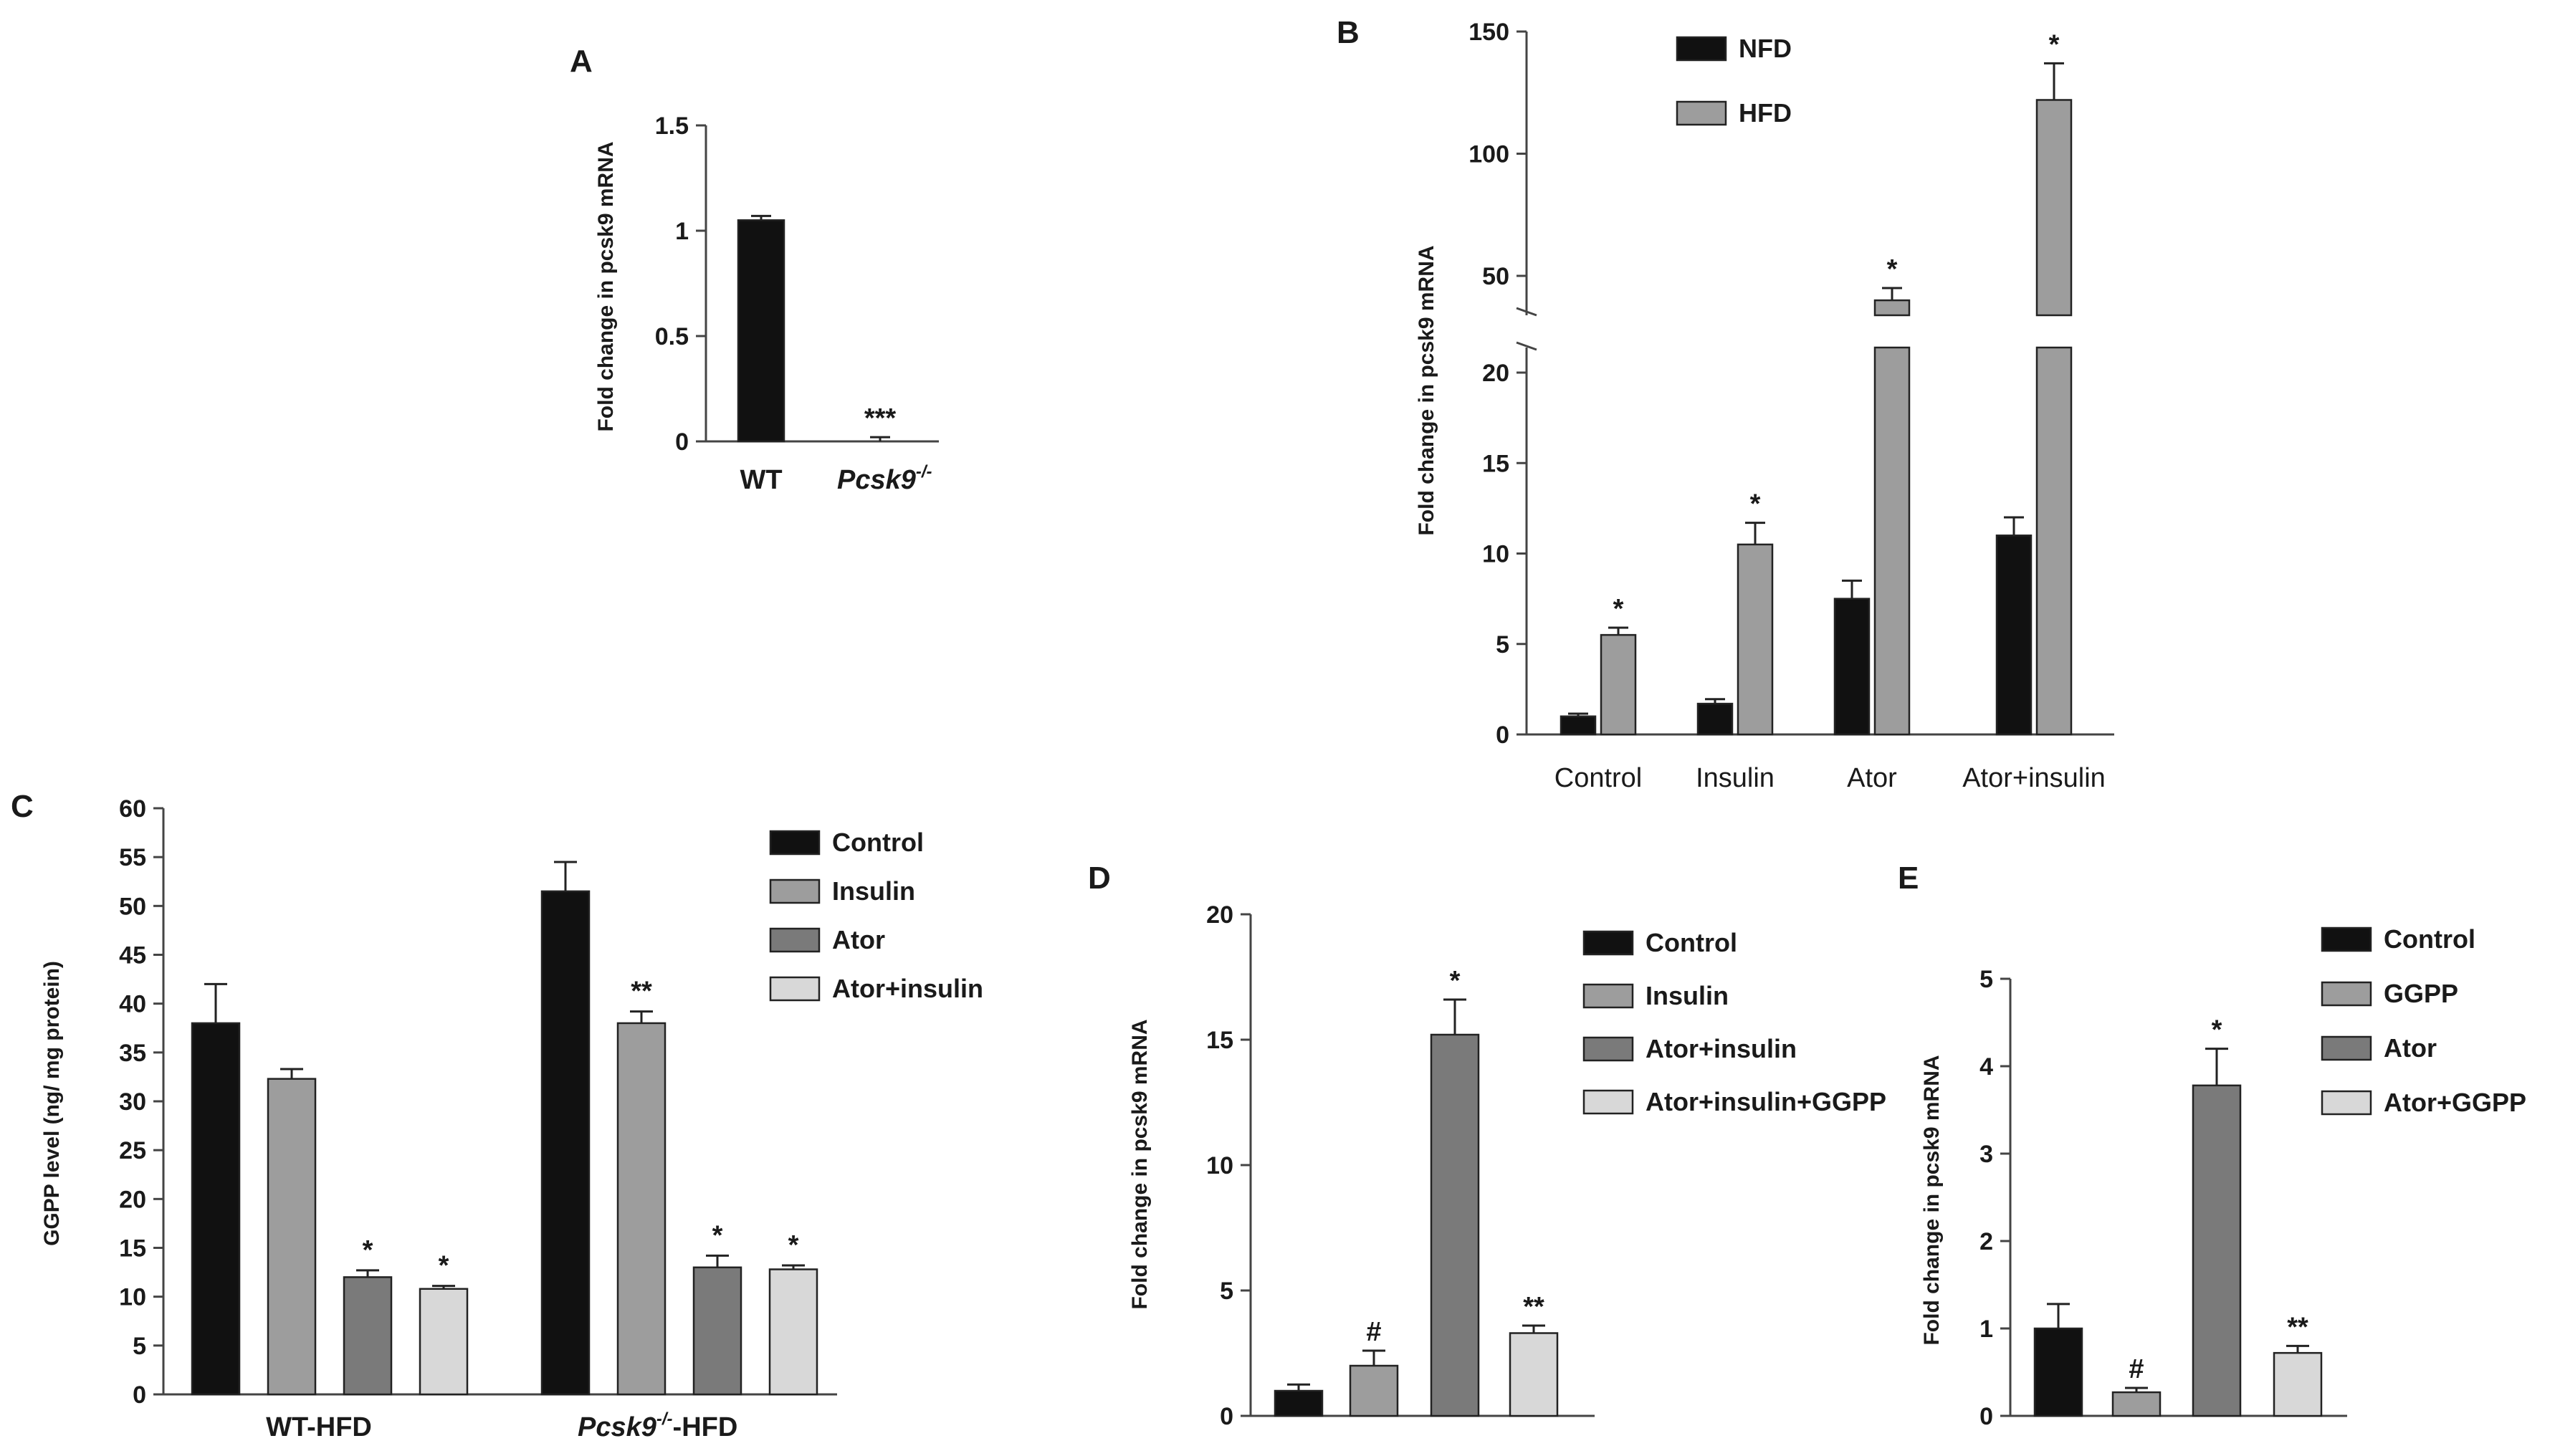 This screenshot has width=2560, height=1456. Describe the element at coordinates (2346, 994) in the screenshot. I see `legend-swatch-ggpp` at that location.